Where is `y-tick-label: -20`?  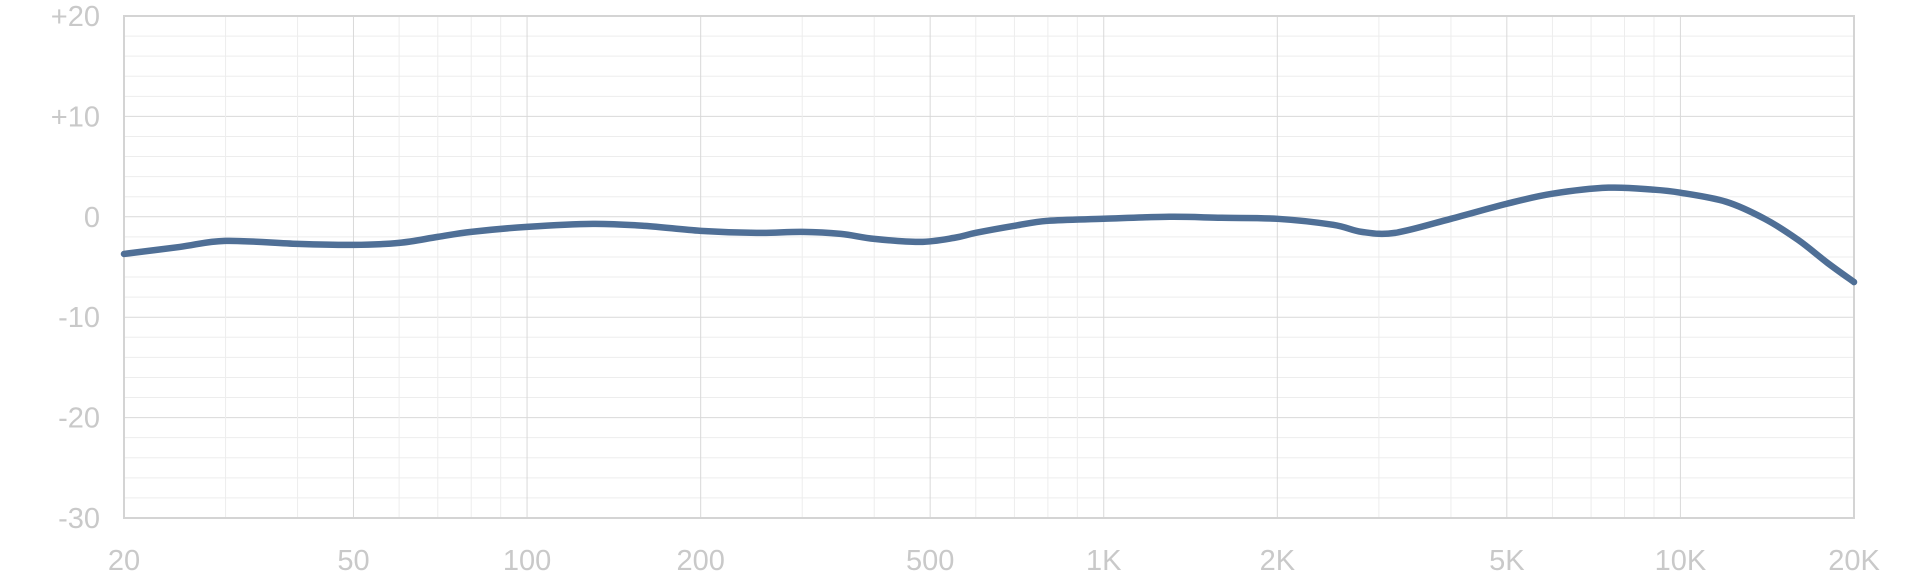
y-tick-label: -20 is located at coordinates (79, 419).